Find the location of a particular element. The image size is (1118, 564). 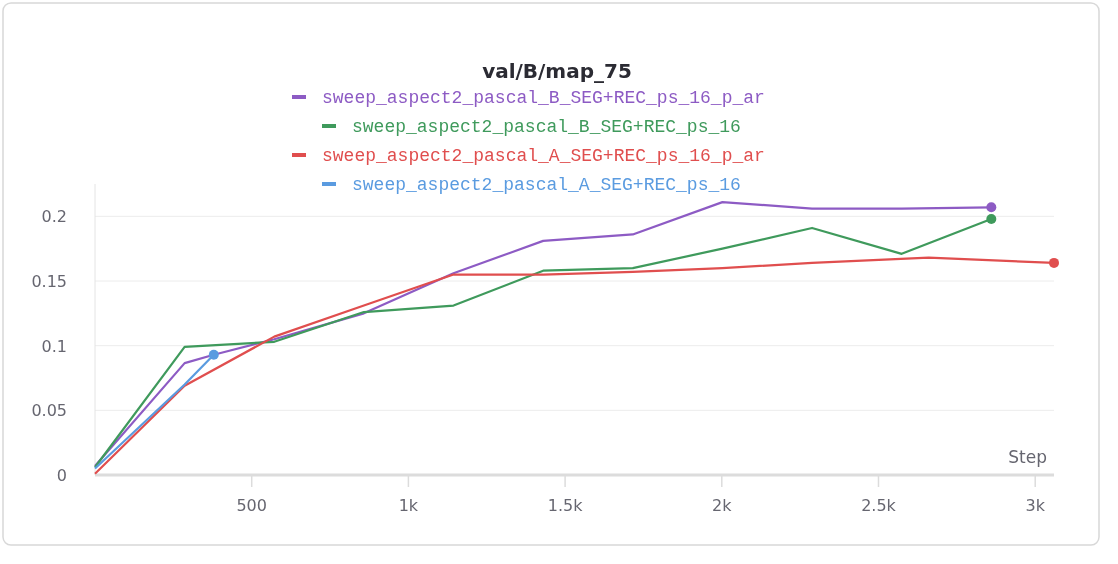

y-tick-label: 0.15 is located at coordinates (49, 281).